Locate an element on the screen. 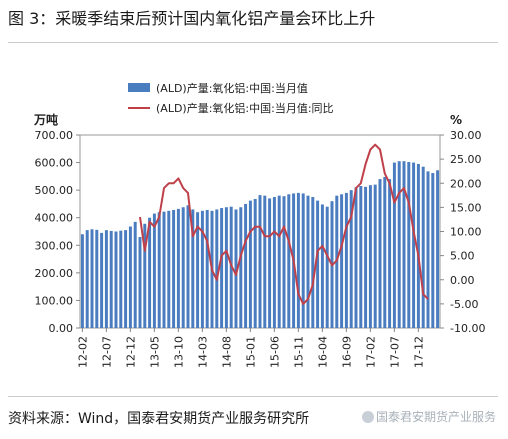 This screenshot has width=508, height=439. watermark: 国泰君安期货产业服务 is located at coordinates (429, 417).